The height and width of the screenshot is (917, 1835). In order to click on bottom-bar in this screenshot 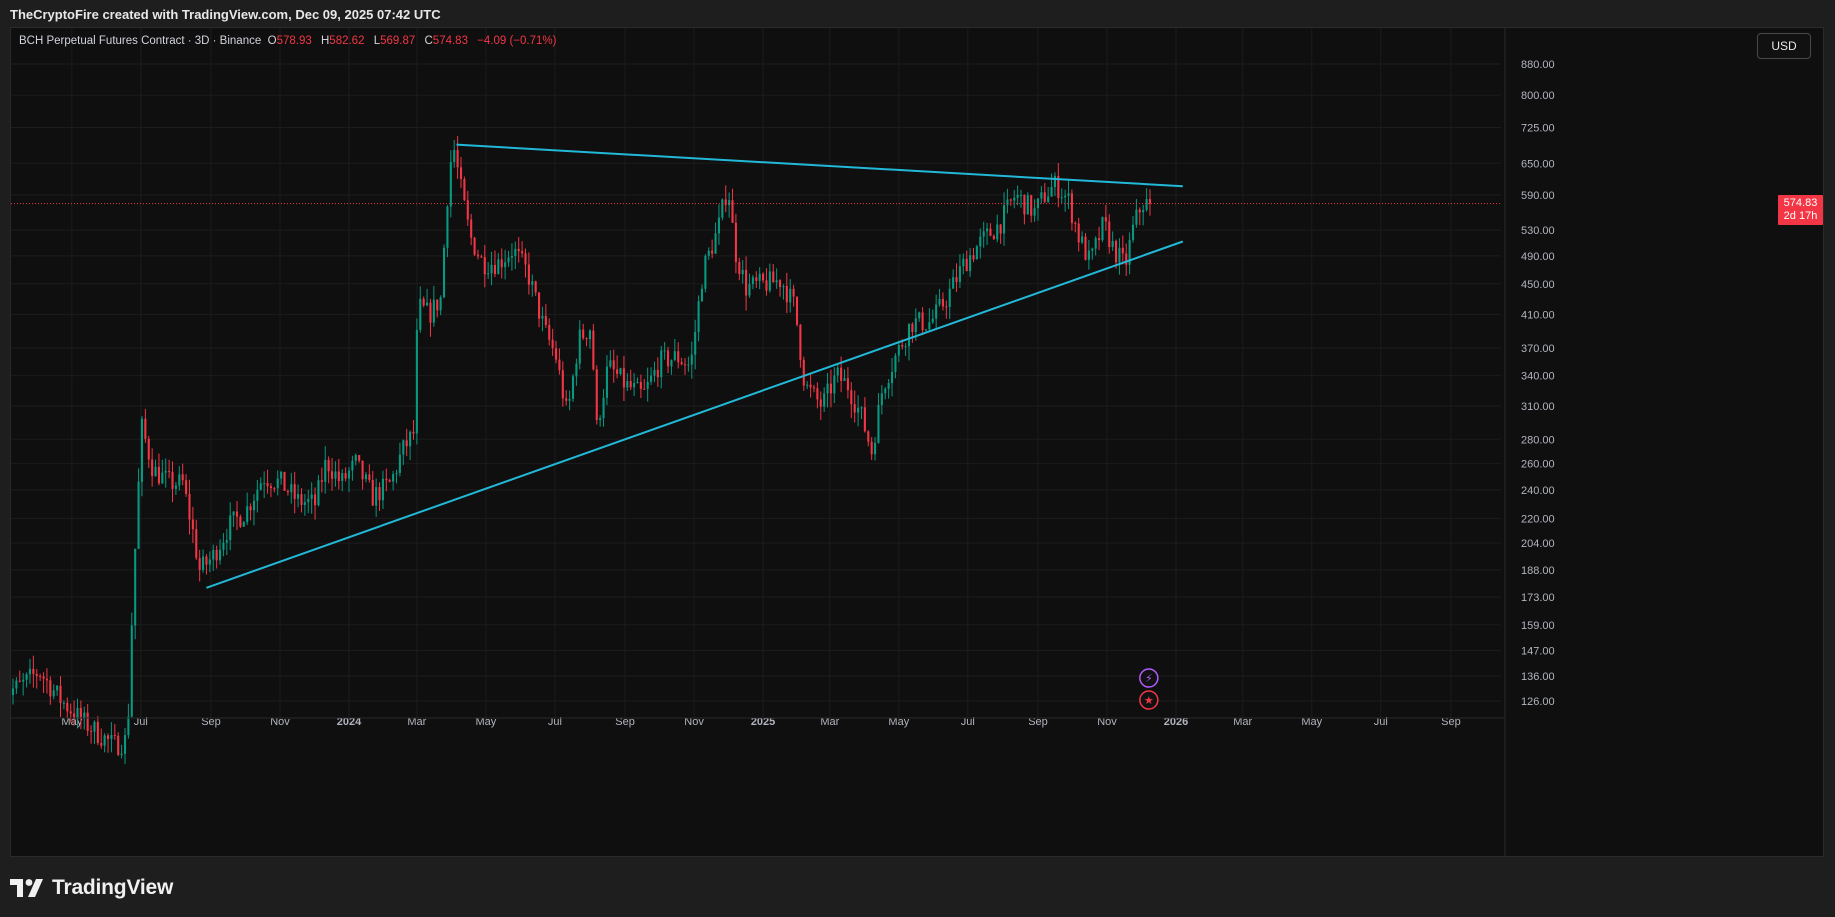, I will do `click(917, 887)`.